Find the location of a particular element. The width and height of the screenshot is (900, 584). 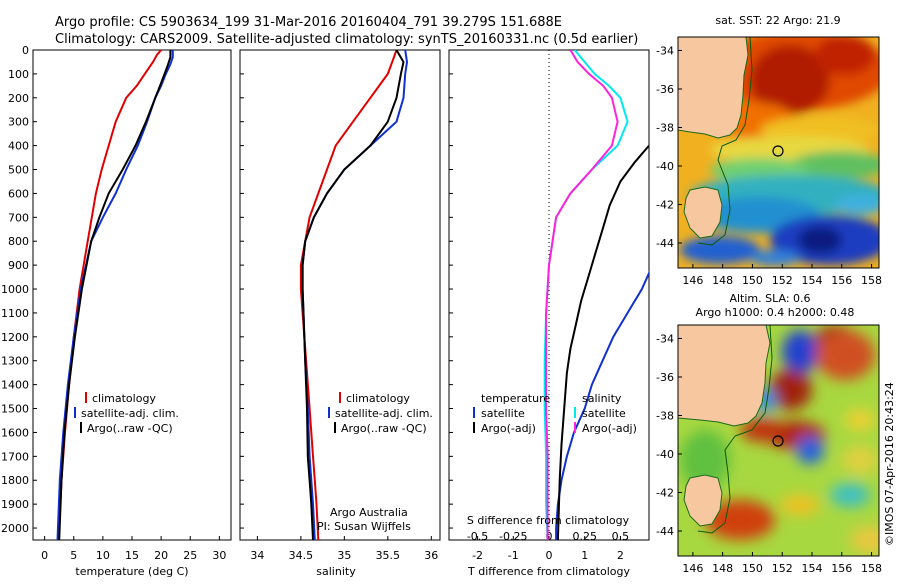

x-tick-label: 34 is located at coordinates (257, 555).